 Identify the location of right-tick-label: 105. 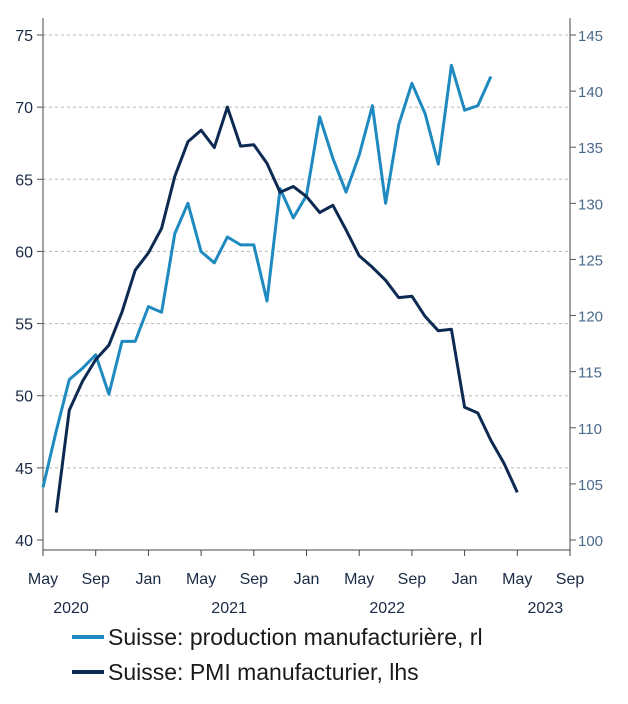
(590, 485).